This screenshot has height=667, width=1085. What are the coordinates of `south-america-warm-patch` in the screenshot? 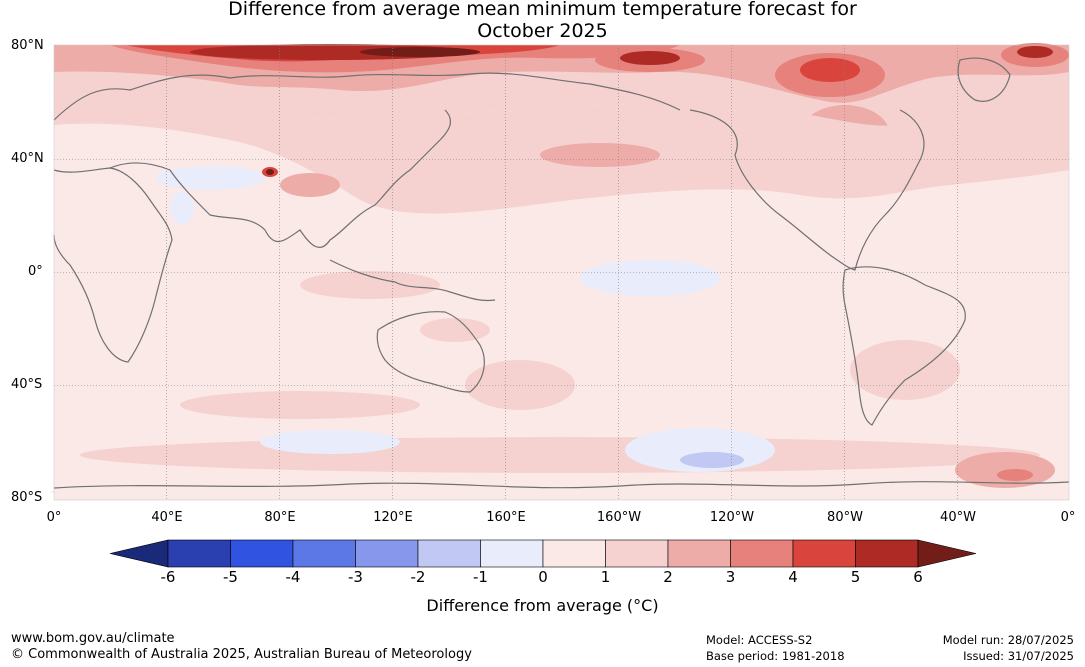 It's located at (905, 370).